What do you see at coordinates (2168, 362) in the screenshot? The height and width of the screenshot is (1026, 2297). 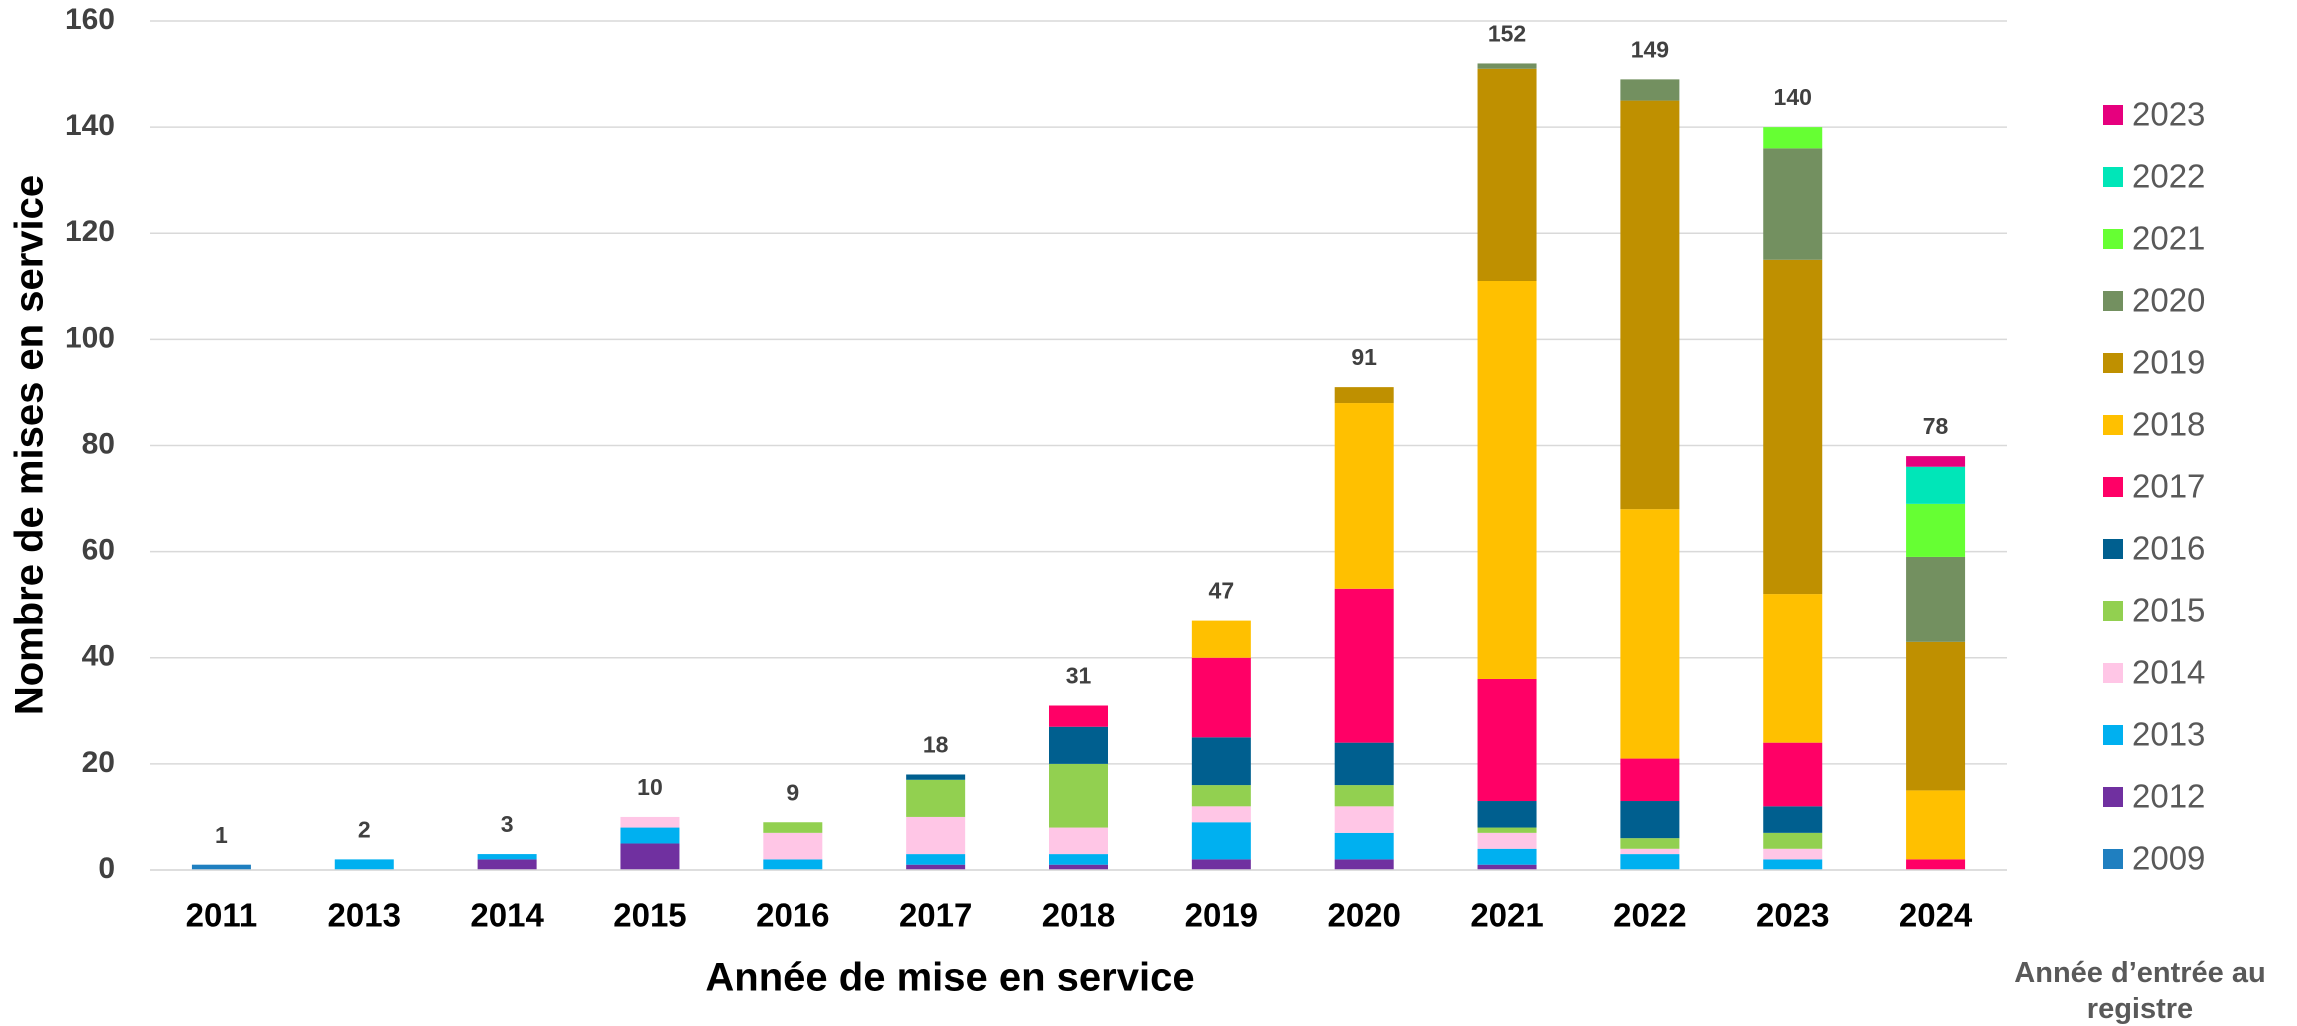 I see `legend-label: 2019` at bounding box center [2168, 362].